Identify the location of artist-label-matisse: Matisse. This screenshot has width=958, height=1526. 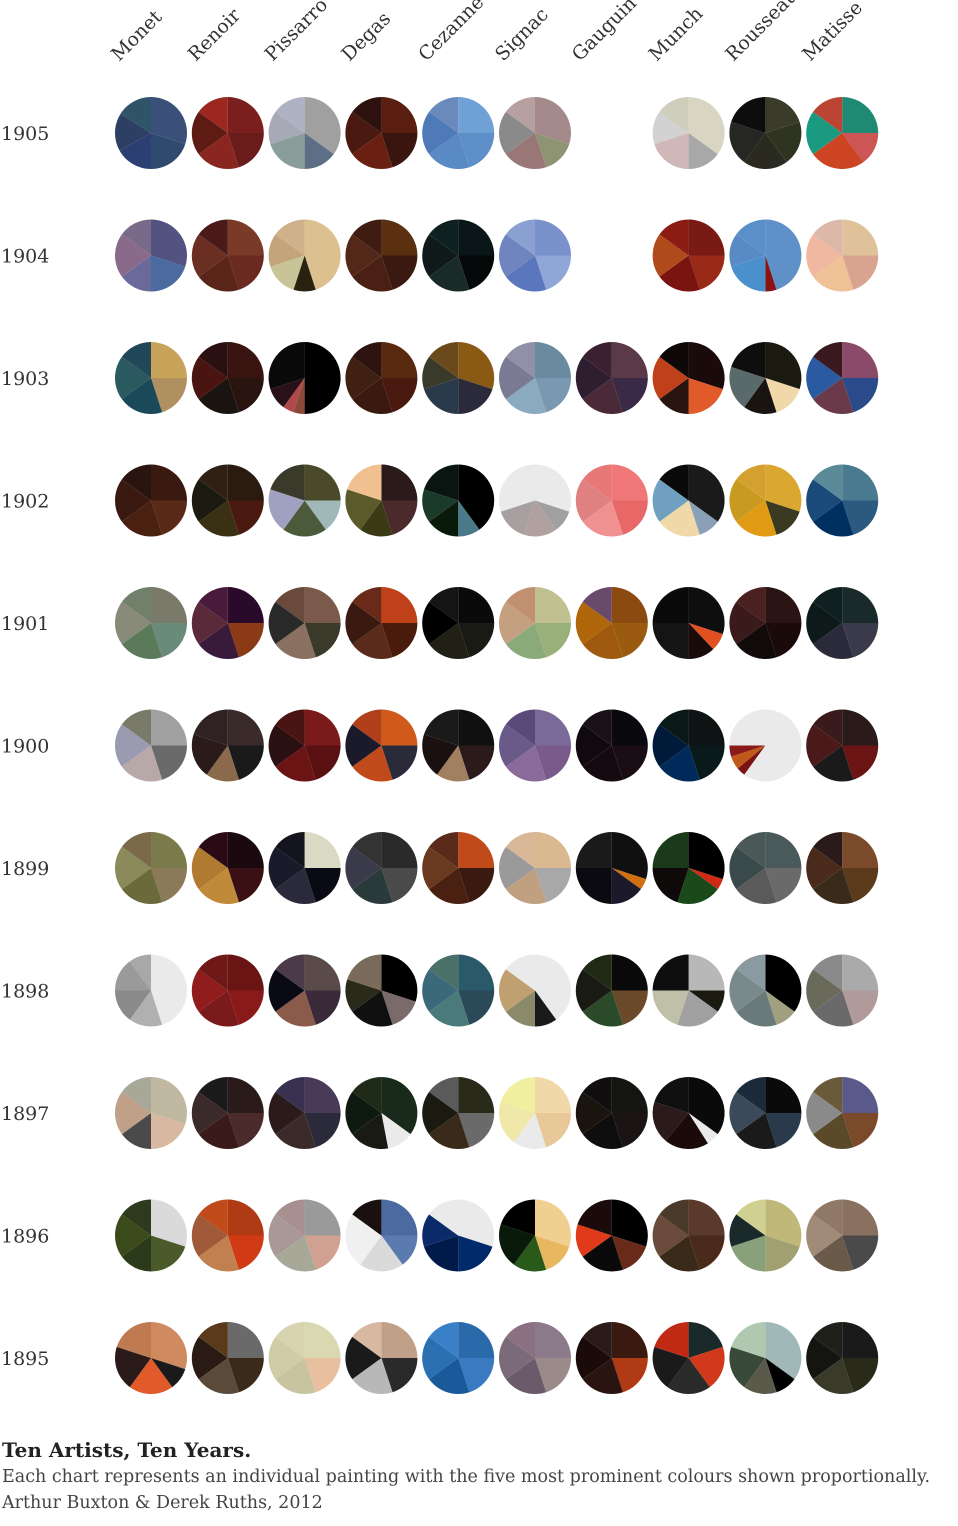
(832, 33).